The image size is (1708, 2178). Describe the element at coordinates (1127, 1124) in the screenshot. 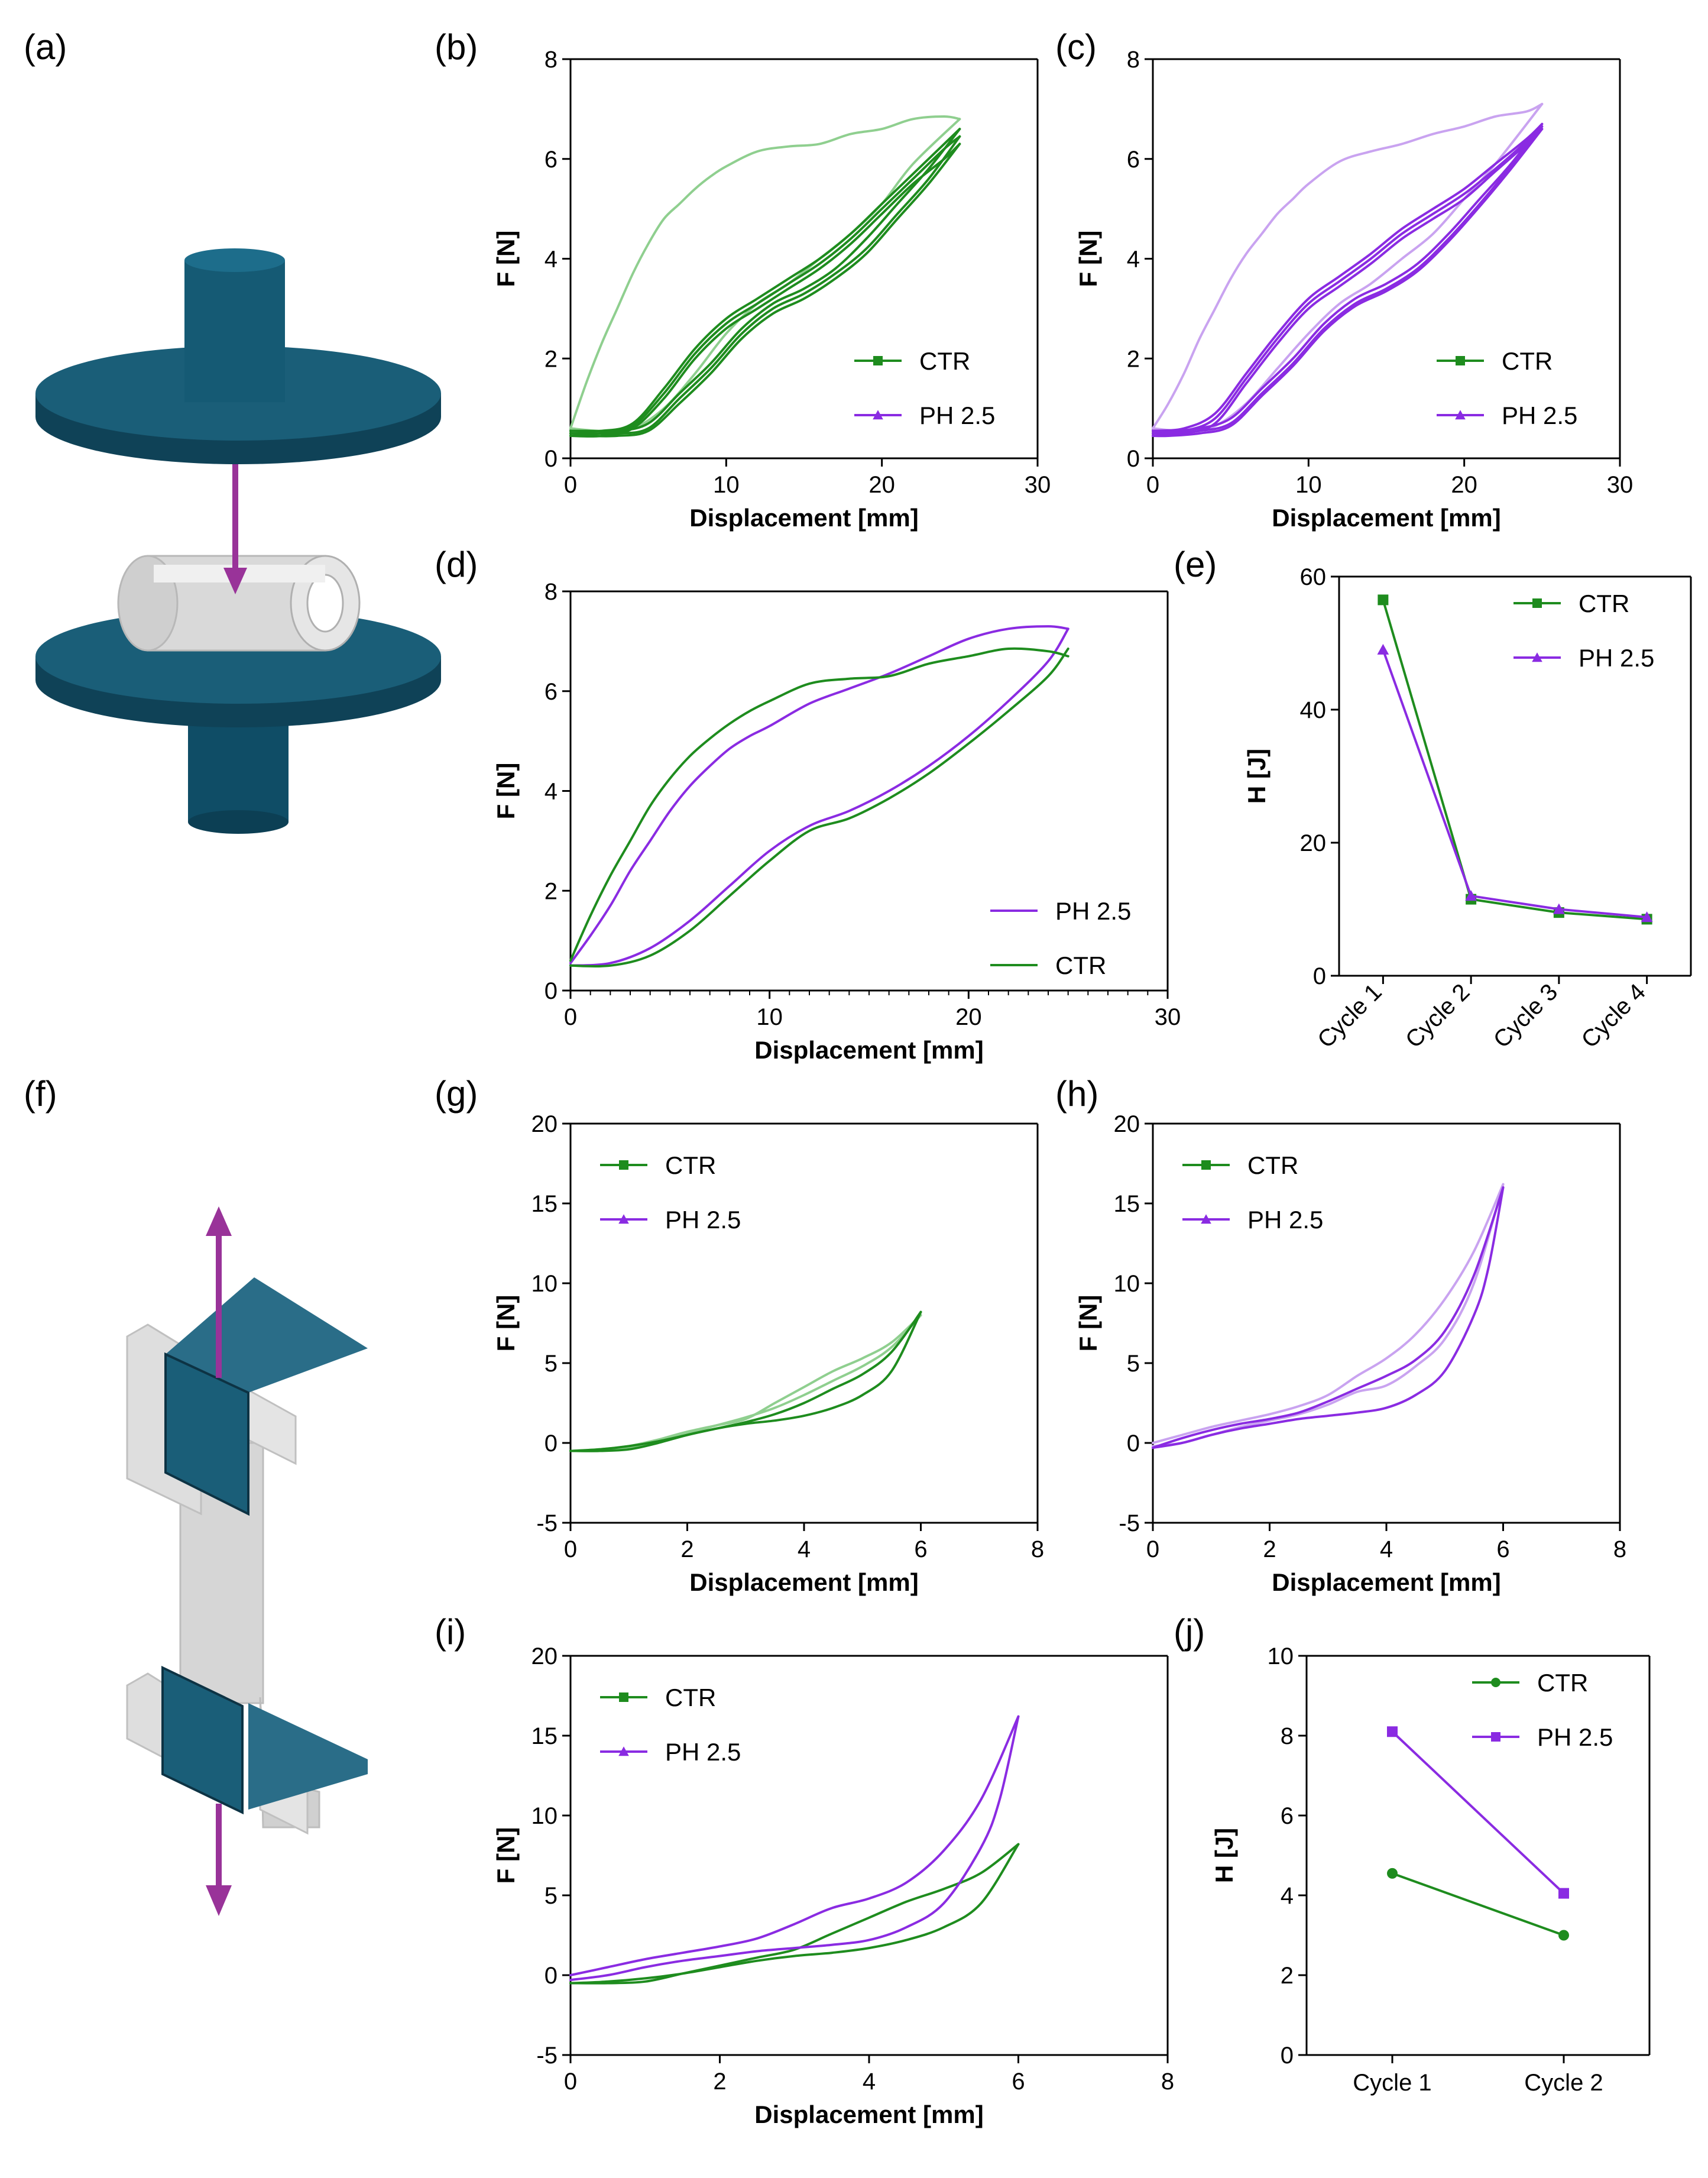

I see `y-tick-label-h: 20` at that location.